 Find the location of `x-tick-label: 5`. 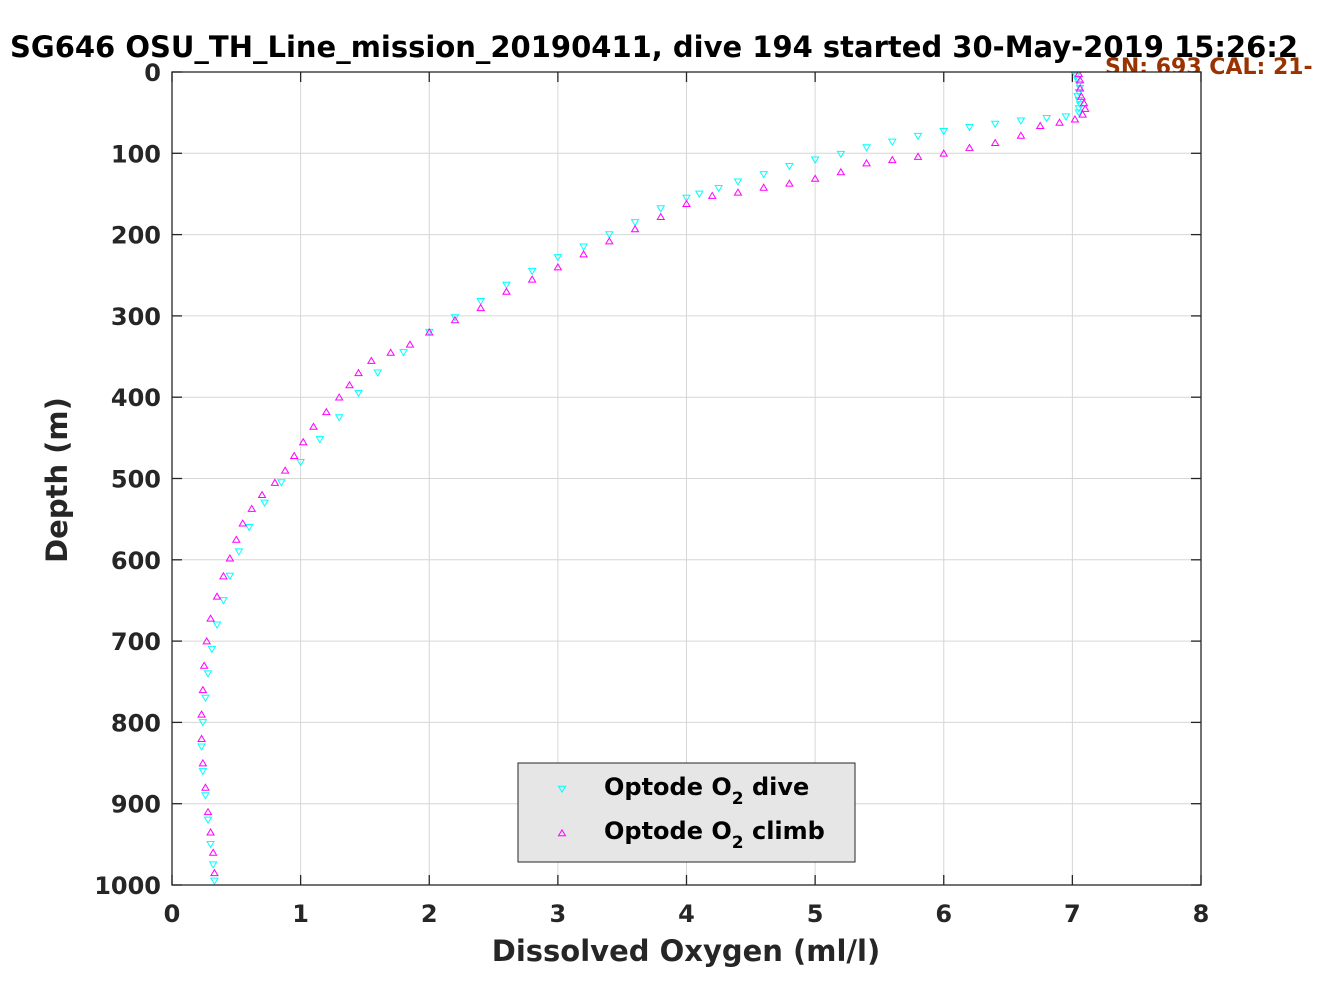

x-tick-label: 5 is located at coordinates (815, 914).